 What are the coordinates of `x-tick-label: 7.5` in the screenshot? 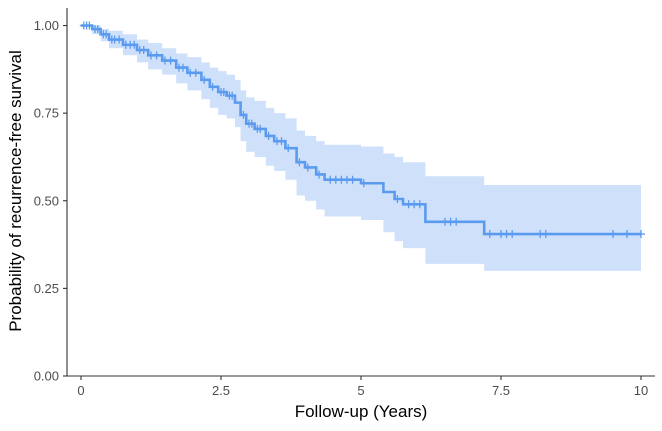 It's located at (501, 390).